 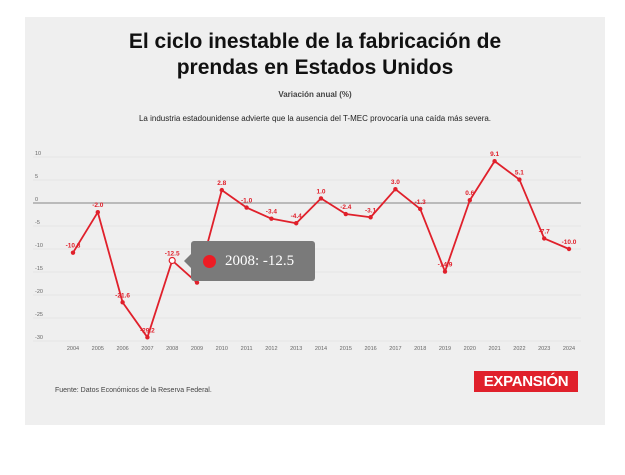 I want to click on data-label: -1.3, so click(x=421, y=202).